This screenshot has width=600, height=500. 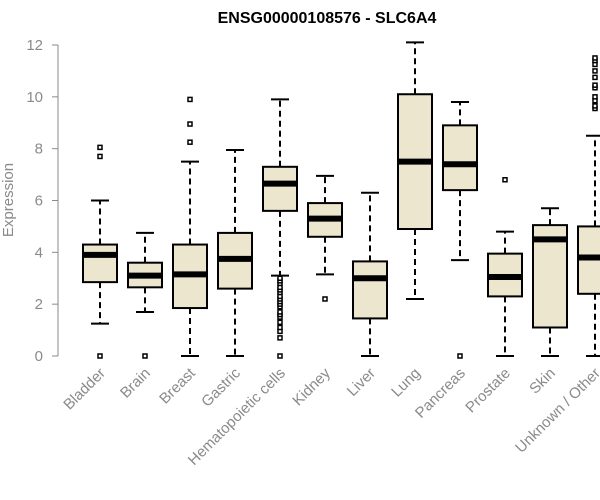 I want to click on category-label: Kidney, so click(x=311, y=386).